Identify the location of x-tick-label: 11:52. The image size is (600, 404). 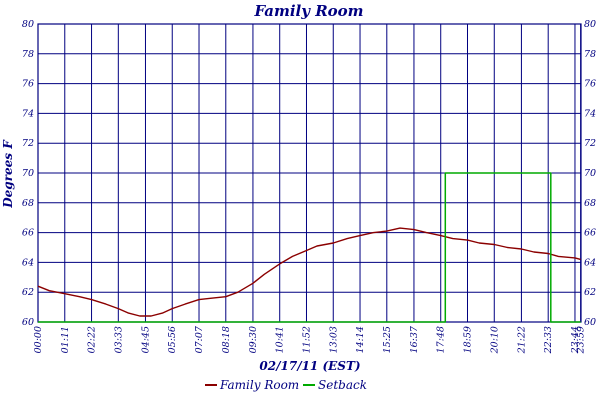
(306, 339).